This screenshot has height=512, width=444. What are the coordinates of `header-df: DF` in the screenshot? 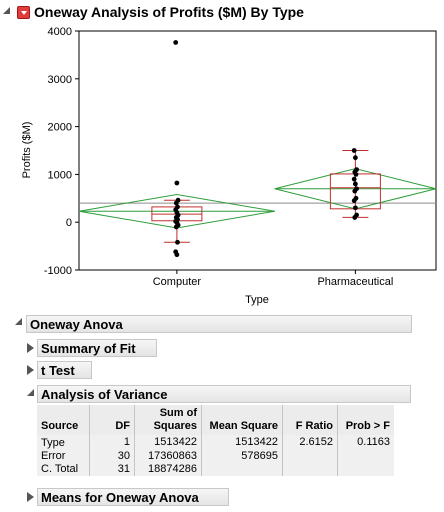 It's located at (112, 420).